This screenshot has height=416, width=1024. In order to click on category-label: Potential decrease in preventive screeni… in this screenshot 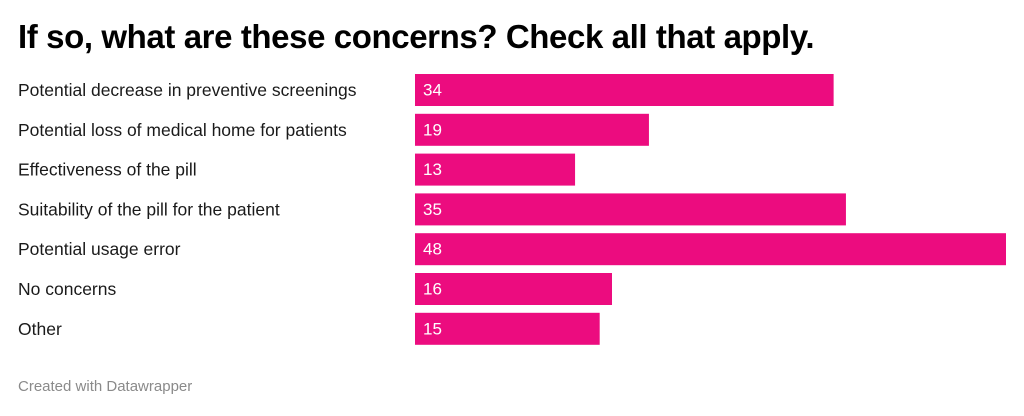, I will do `click(187, 90)`.